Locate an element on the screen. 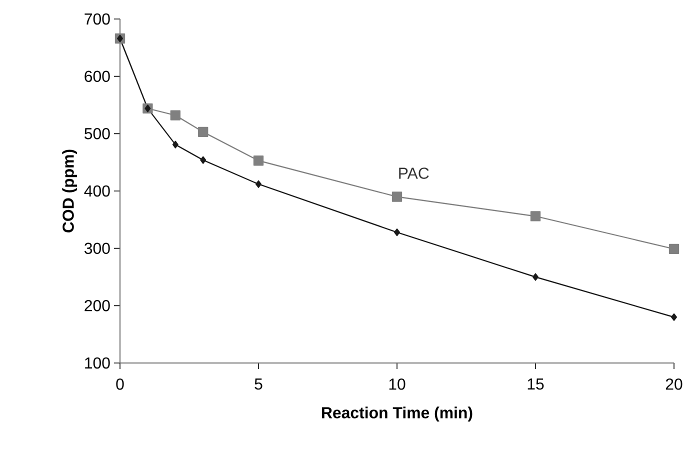 The height and width of the screenshot is (474, 691). x-tick-label: 20 is located at coordinates (674, 384).